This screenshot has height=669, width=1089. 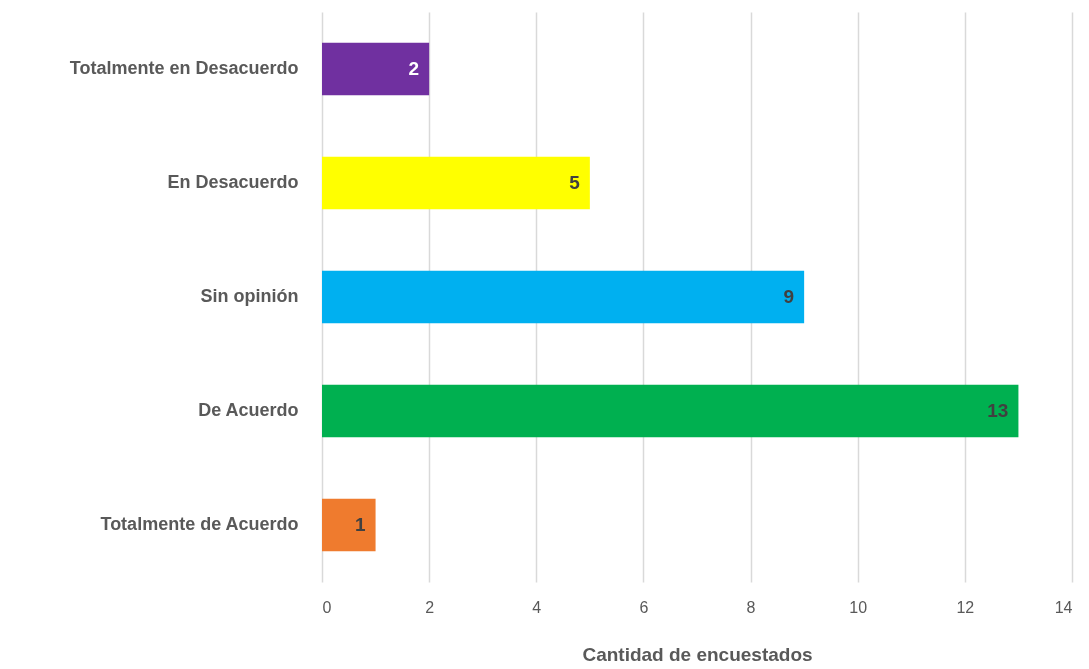 I want to click on x-tick-label: 0, so click(x=327, y=607).